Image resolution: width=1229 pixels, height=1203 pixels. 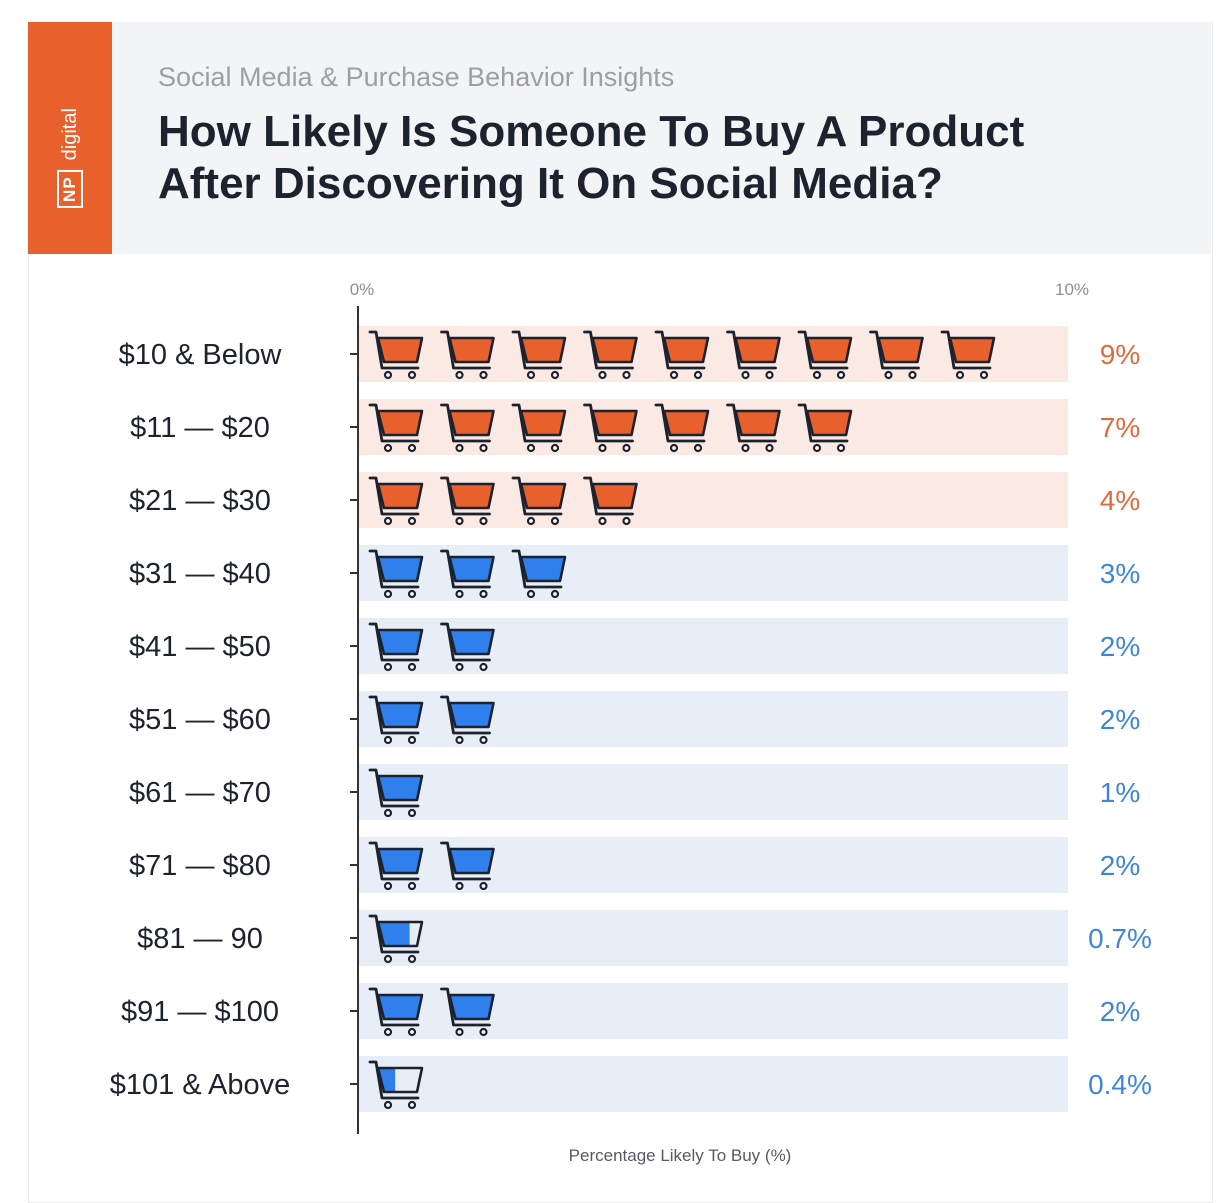 What do you see at coordinates (680, 1155) in the screenshot?
I see `x-axis-label: Percentage Likely To Buy (%)` at bounding box center [680, 1155].